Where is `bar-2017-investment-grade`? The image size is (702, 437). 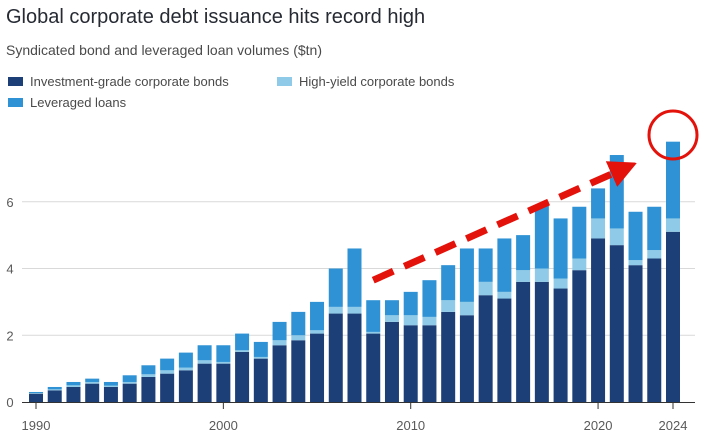
bar-2017-investment-grade is located at coordinates (541, 341).